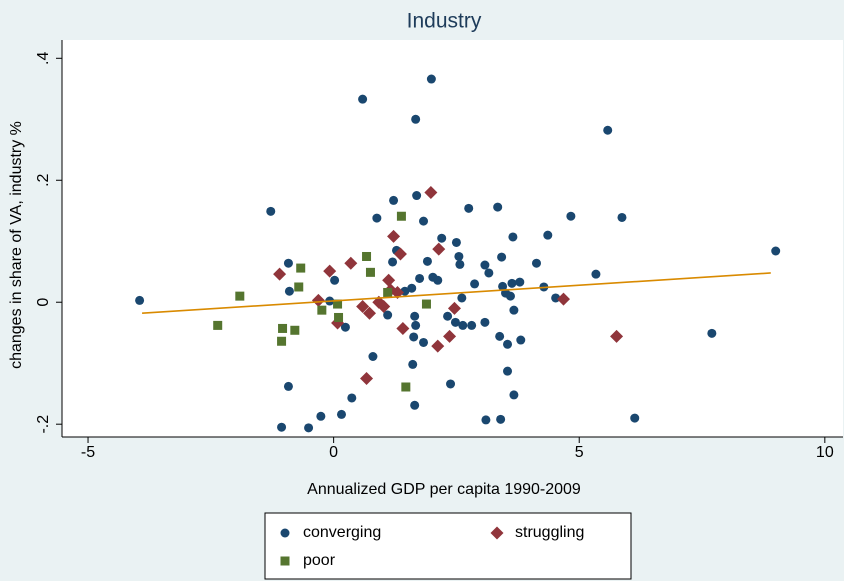  Describe the element at coordinates (456, 293) in the screenshot. I see `fit-line` at that location.